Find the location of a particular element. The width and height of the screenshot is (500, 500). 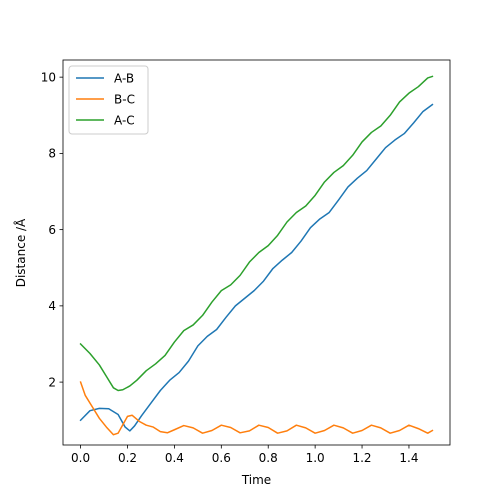

x-tick-label: 1.2 is located at coordinates (361, 458).